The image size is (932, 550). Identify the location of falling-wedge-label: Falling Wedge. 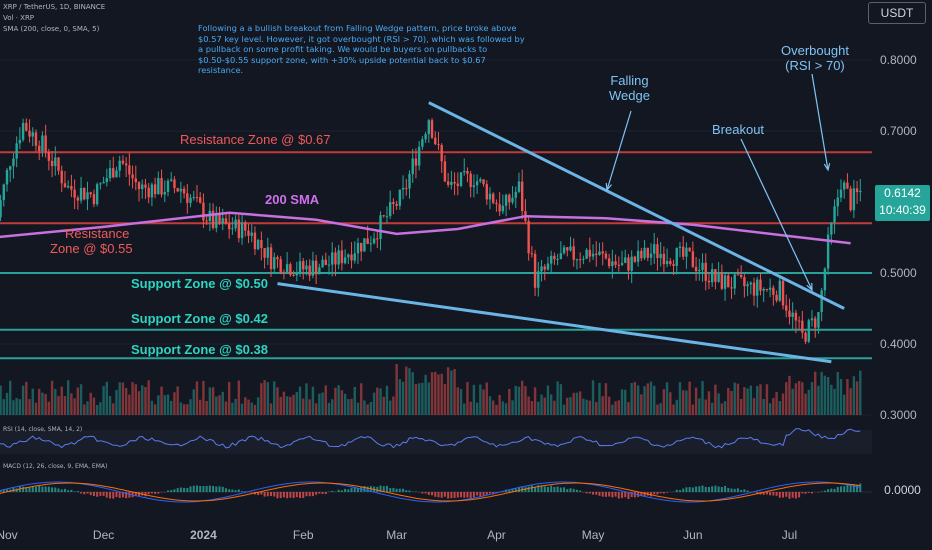
(629, 88).